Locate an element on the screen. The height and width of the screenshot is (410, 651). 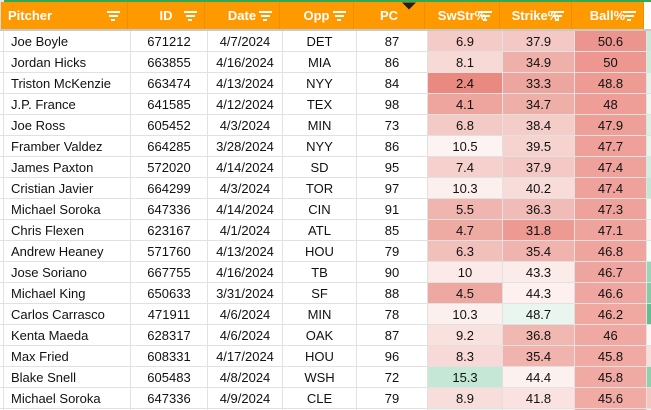
cell-date: 4/3/2024 is located at coordinates (245, 188).